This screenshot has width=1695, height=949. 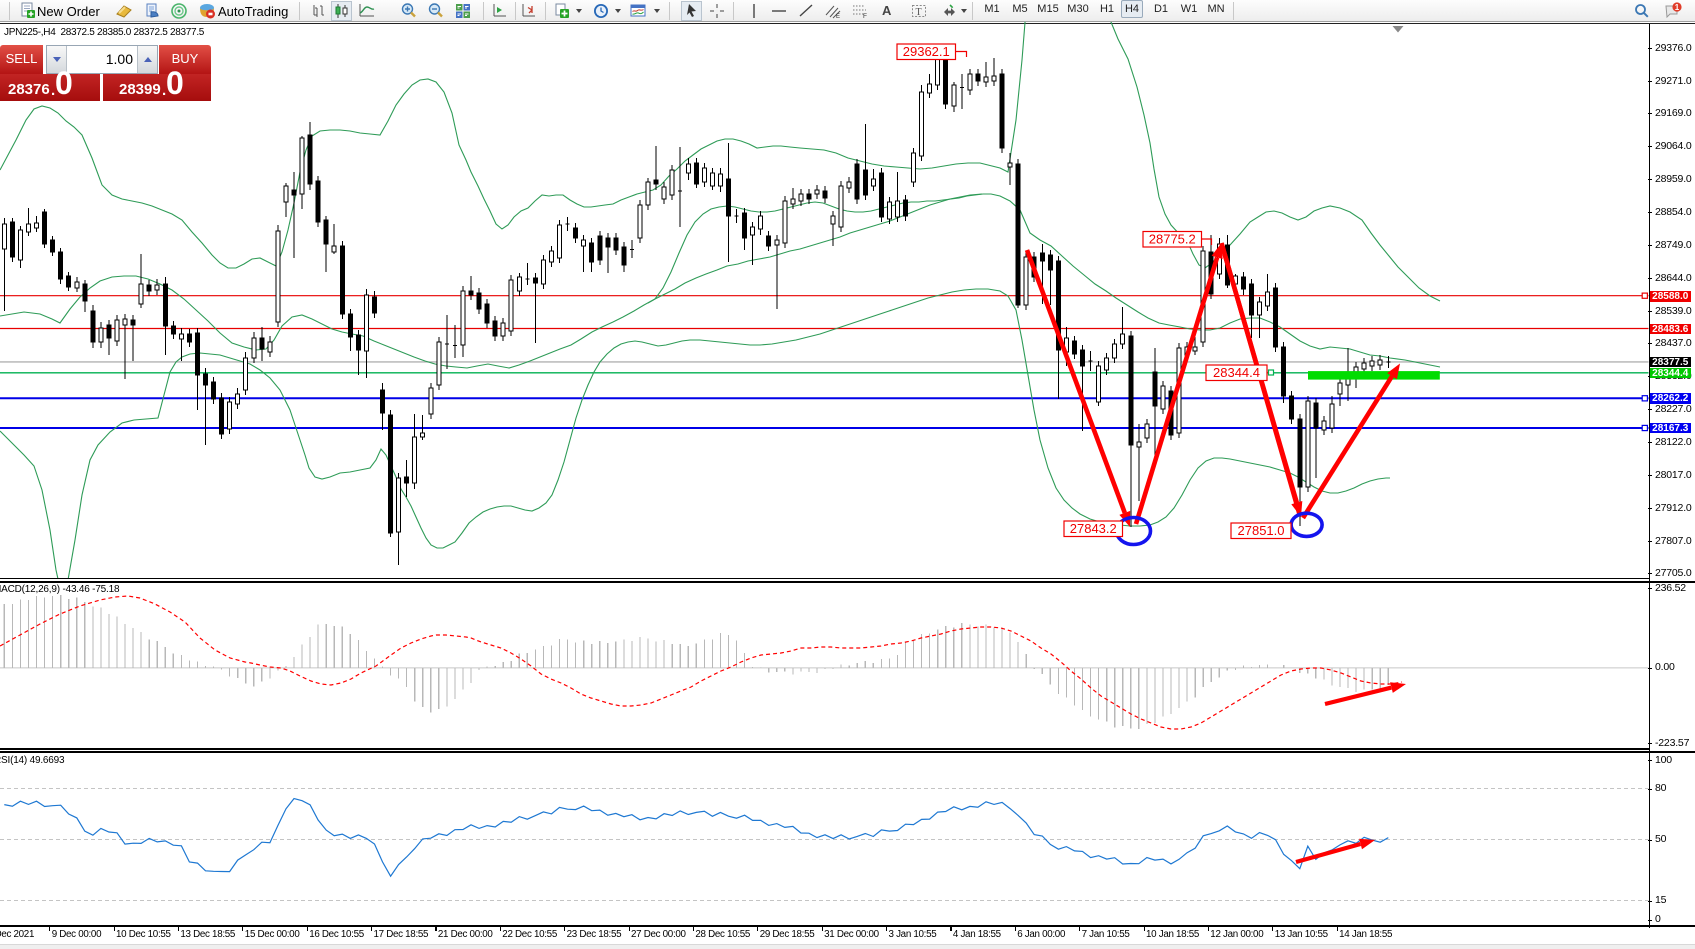 I want to click on svg-text: T, so click(x=919, y=12).